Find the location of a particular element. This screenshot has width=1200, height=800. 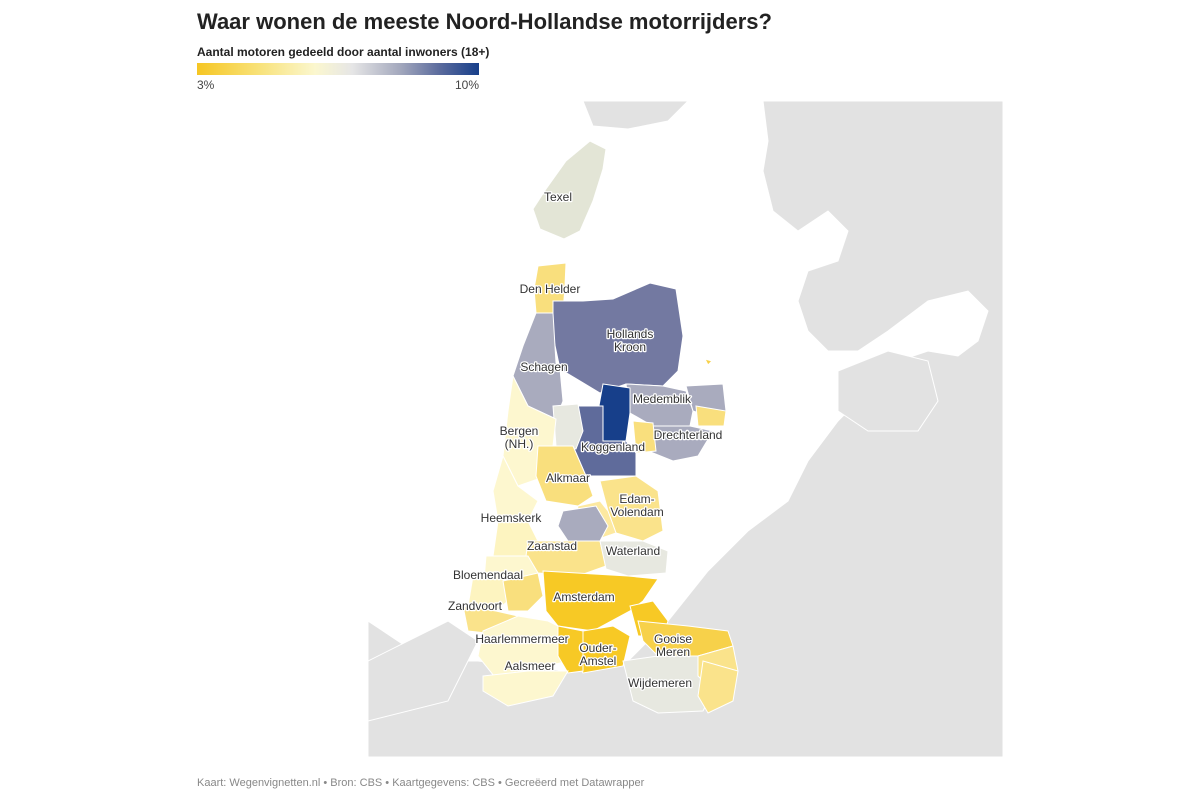

label-edam-1: Edam- is located at coordinates (636, 499).